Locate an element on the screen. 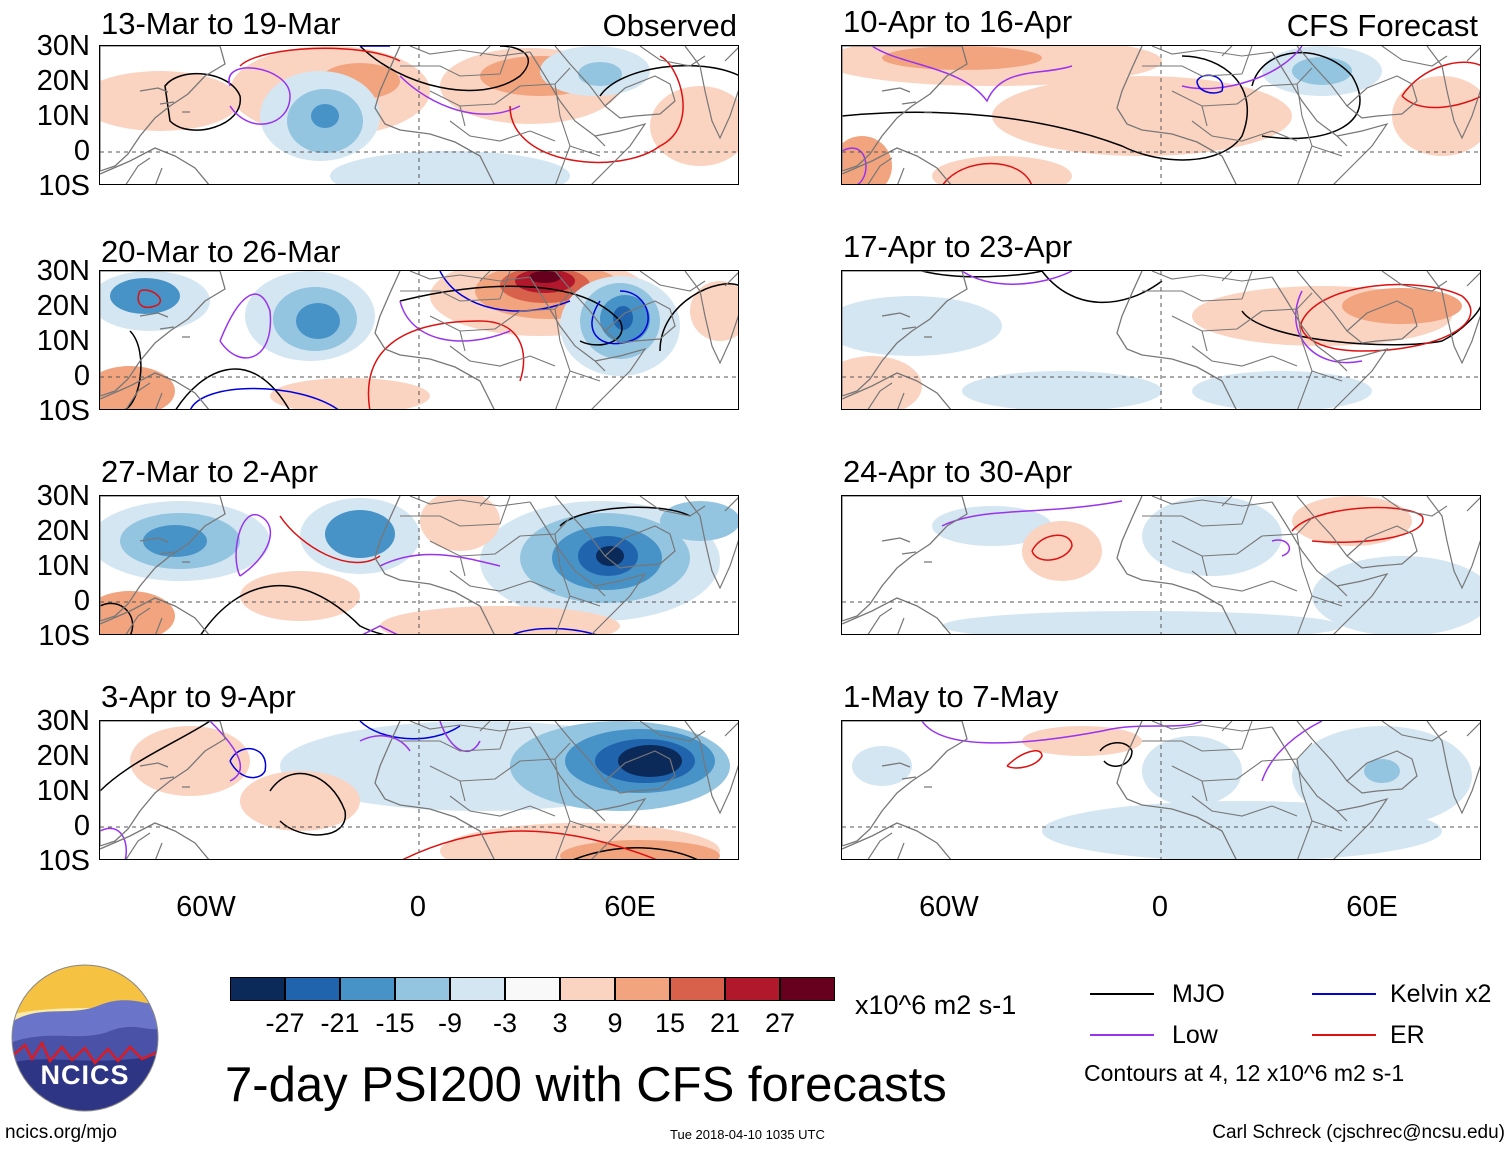 The image size is (1510, 1149). legend-label-kelvin: Kelvin x2 is located at coordinates (1441, 994).